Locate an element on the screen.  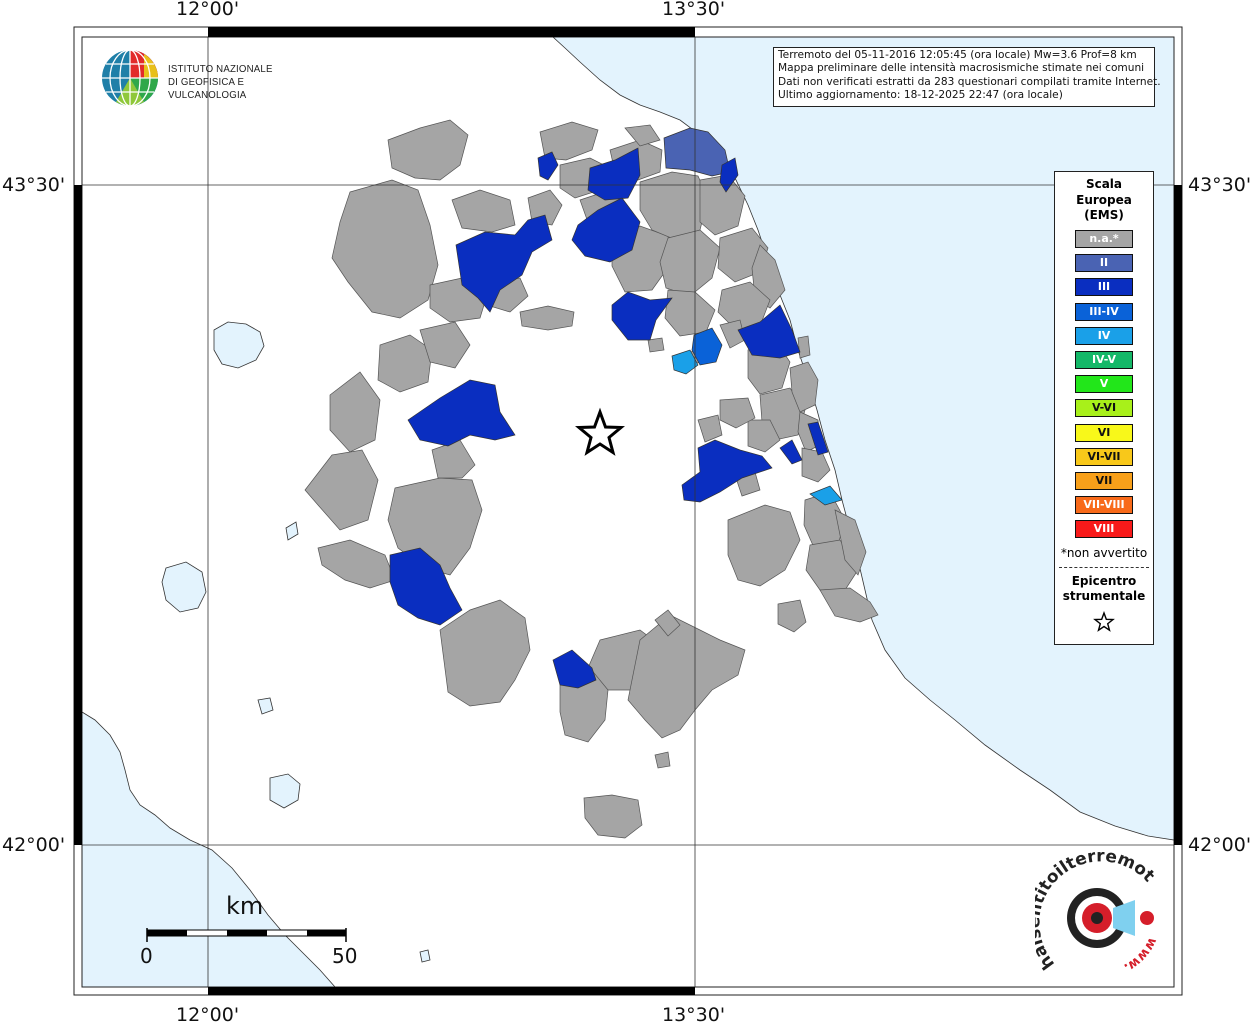
legend-title-2: Europea is located at coordinates (1104, 199).